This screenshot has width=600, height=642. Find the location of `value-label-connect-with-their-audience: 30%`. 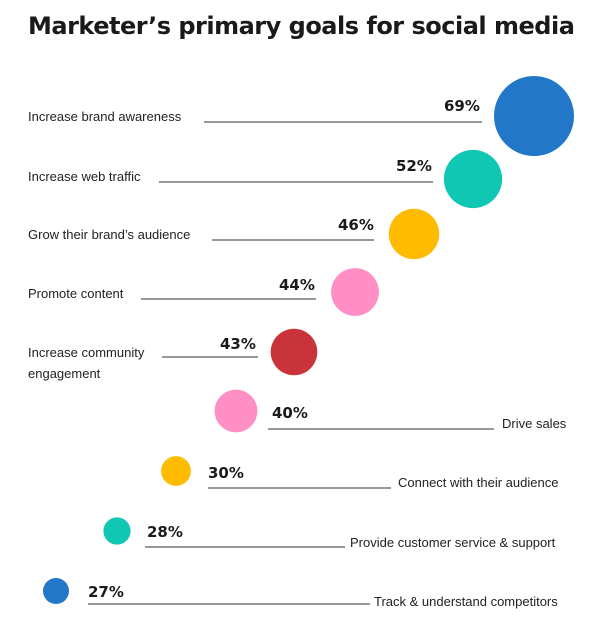

value-label-connect-with-their-audience: 30% is located at coordinates (226, 473).